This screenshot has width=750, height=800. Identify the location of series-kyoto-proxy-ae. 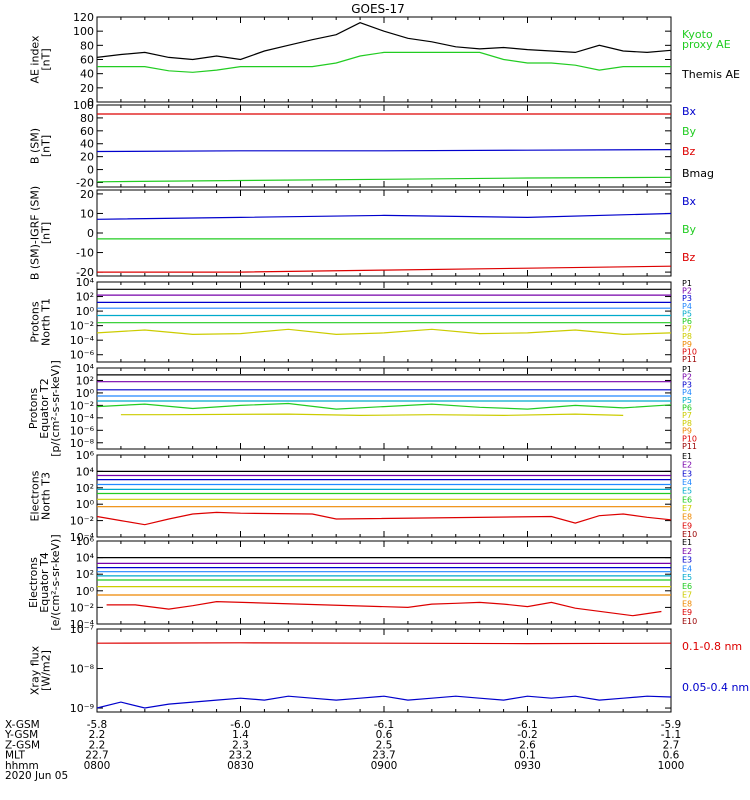
(384, 62).